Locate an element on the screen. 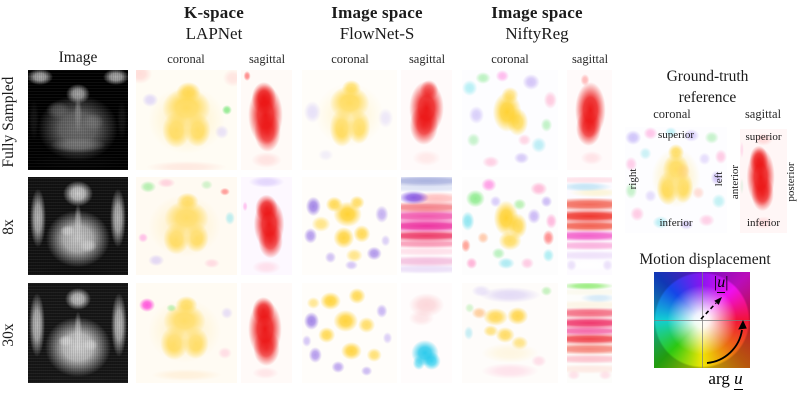 Image resolution: width=805 pixels, height=400 pixels. group-method-niftyreg: NiftyReg is located at coordinates (537, 33).